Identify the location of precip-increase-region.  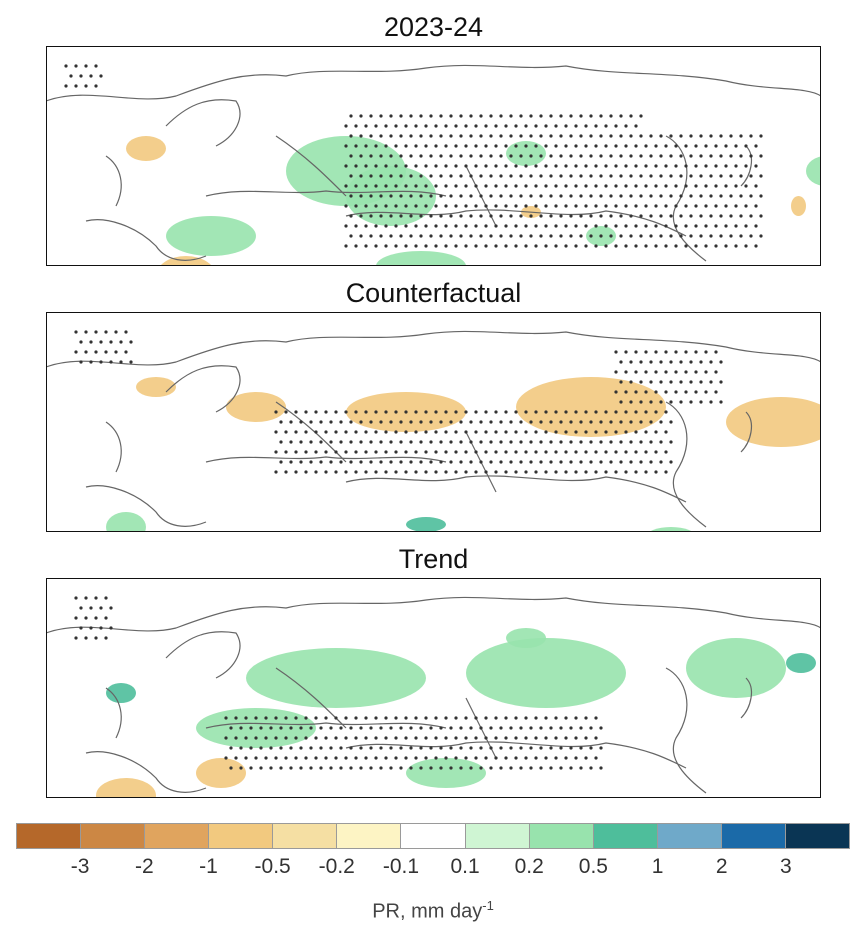
(336, 678).